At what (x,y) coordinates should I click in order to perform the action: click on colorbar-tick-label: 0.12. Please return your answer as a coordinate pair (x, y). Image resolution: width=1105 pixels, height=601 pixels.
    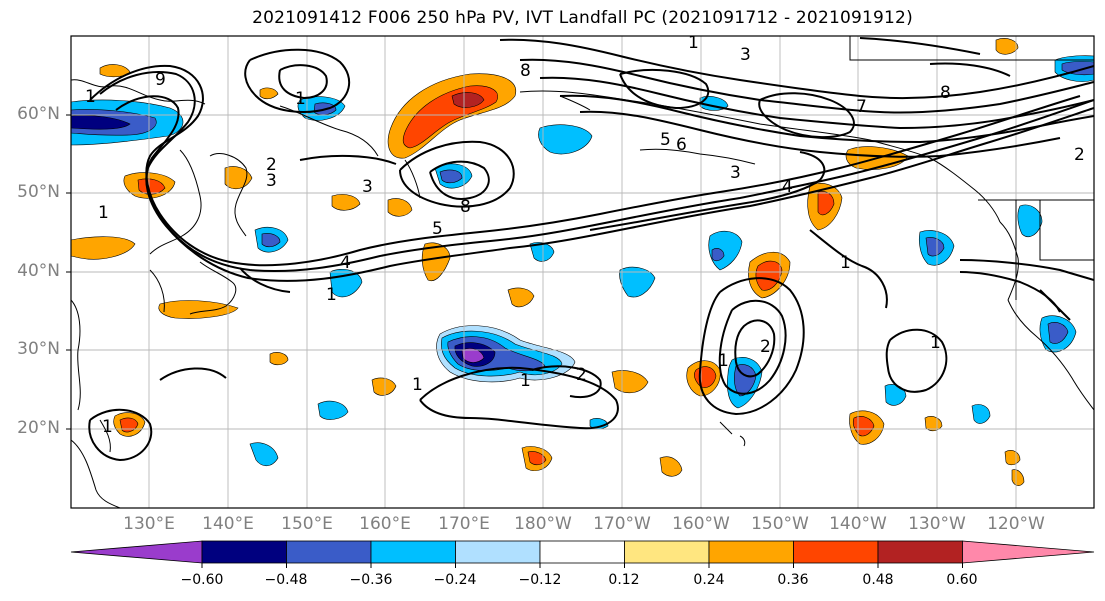
    Looking at the image, I should click on (624, 580).